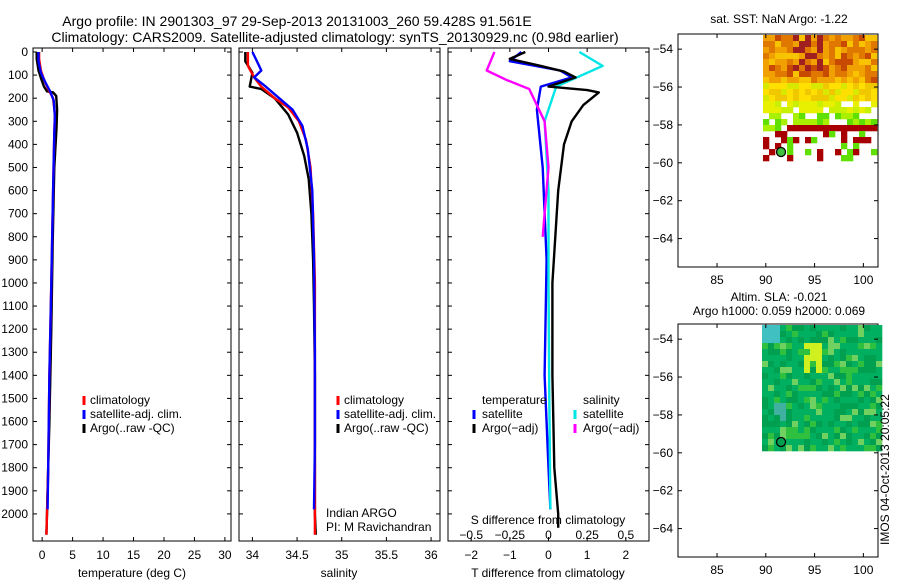 Image resolution: width=900 pixels, height=580 pixels. What do you see at coordinates (378, 527) in the screenshot?
I see `salinity-annotation-line2: PI: M Ravichandran` at bounding box center [378, 527].